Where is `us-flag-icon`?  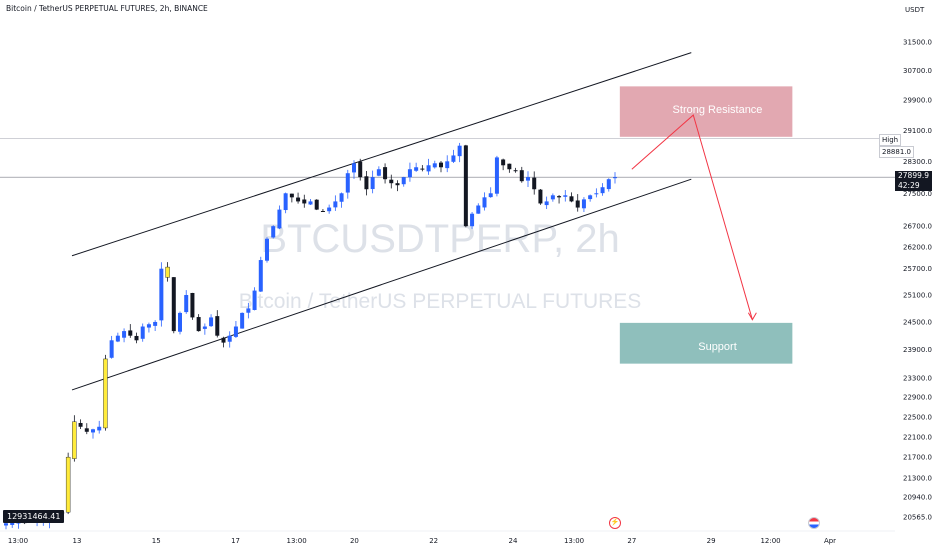 us-flag-icon is located at coordinates (814, 523).